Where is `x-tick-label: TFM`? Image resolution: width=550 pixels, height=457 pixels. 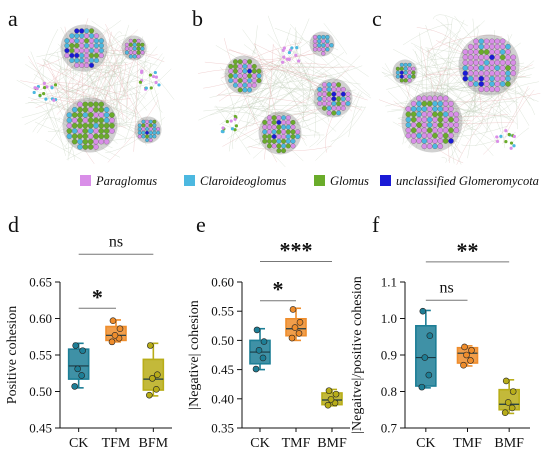 x-tick-label: TFM is located at coordinates (116, 443).